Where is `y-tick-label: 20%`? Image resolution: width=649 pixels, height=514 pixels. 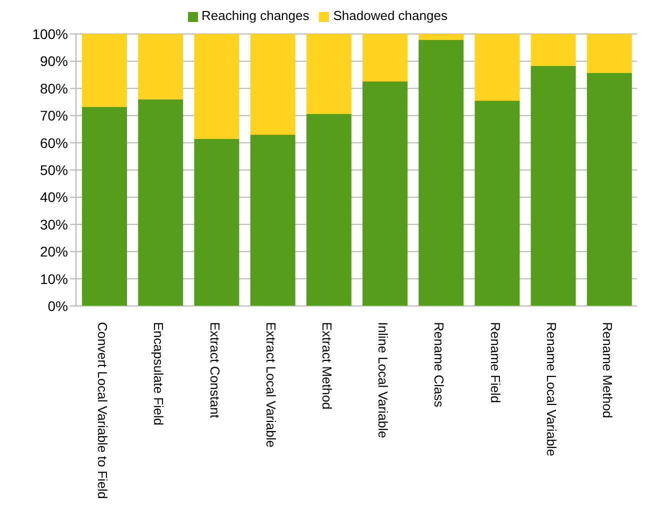
y-tick-label: 20% is located at coordinates (54, 252).